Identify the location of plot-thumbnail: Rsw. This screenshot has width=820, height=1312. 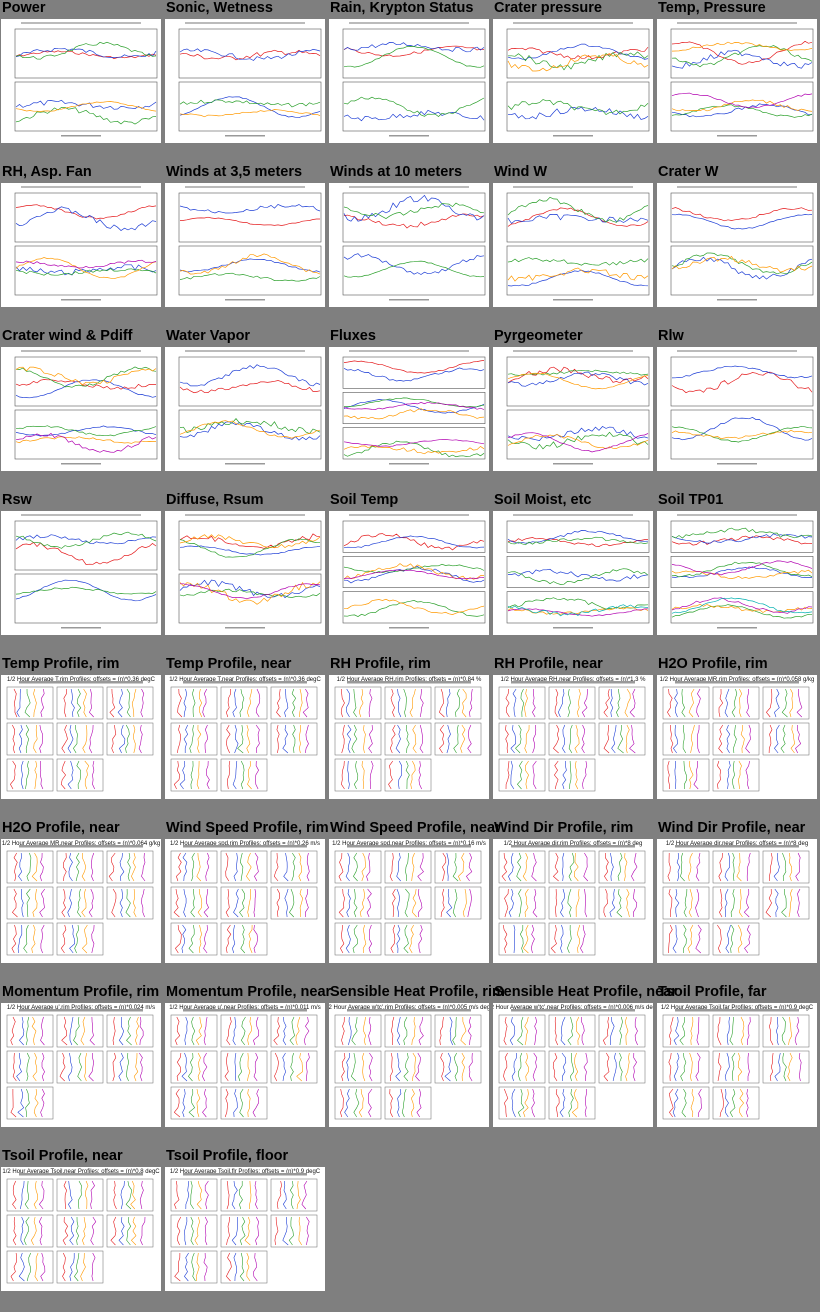
(82, 574).